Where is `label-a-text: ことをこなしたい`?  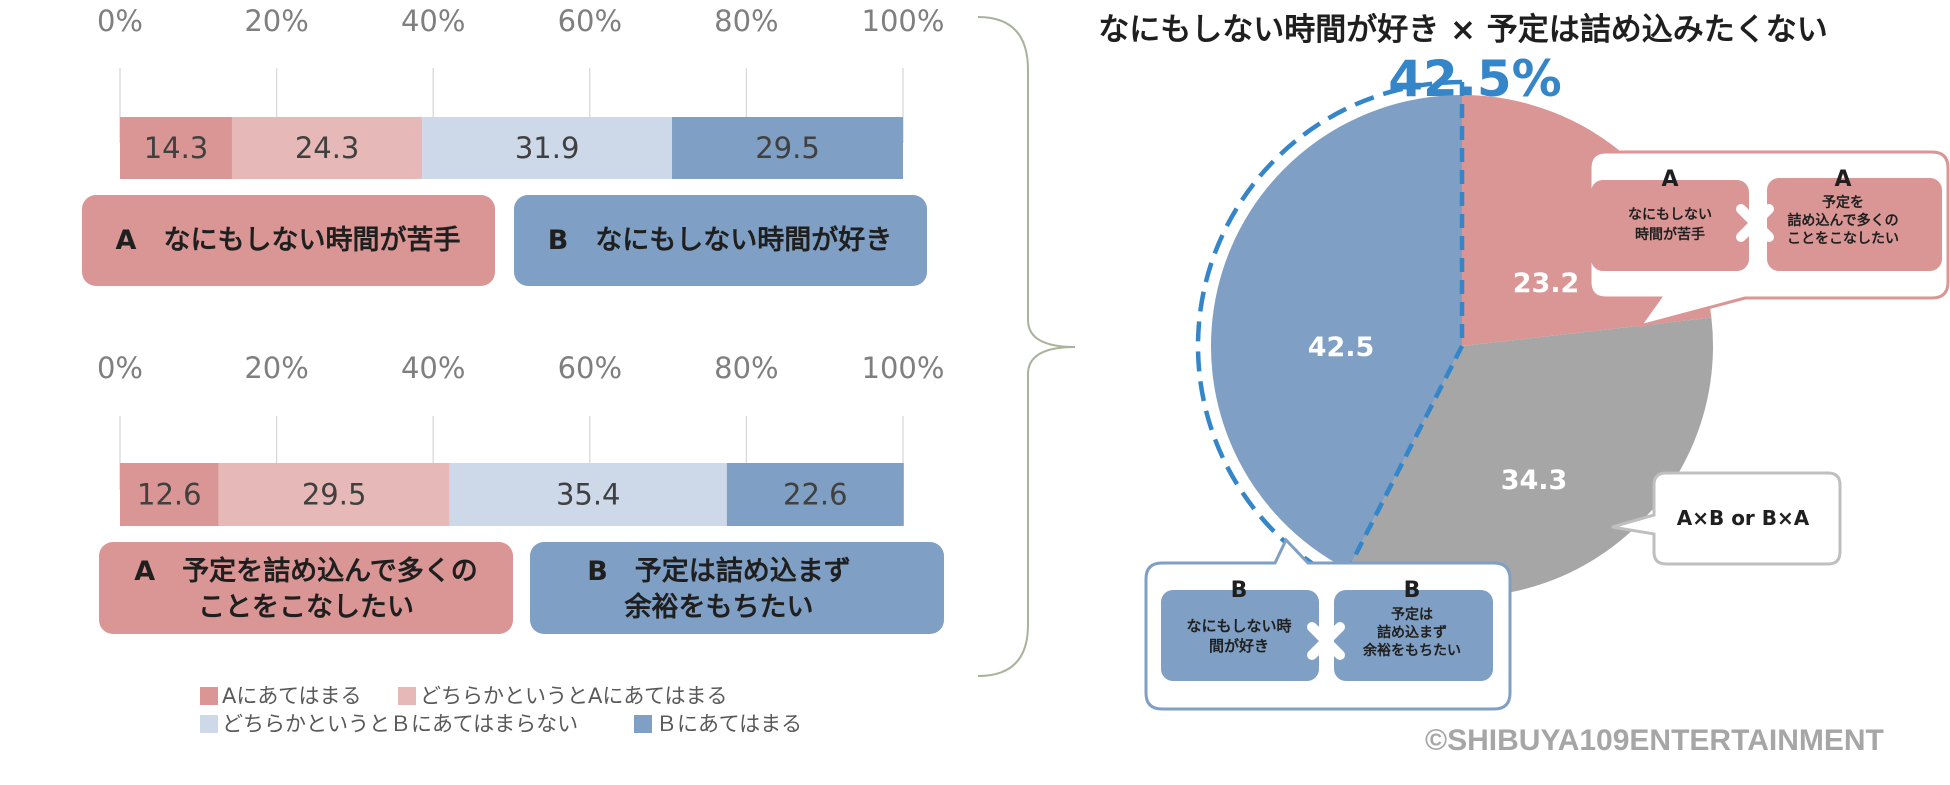 label-a-text: ことをこなしたい is located at coordinates (306, 607).